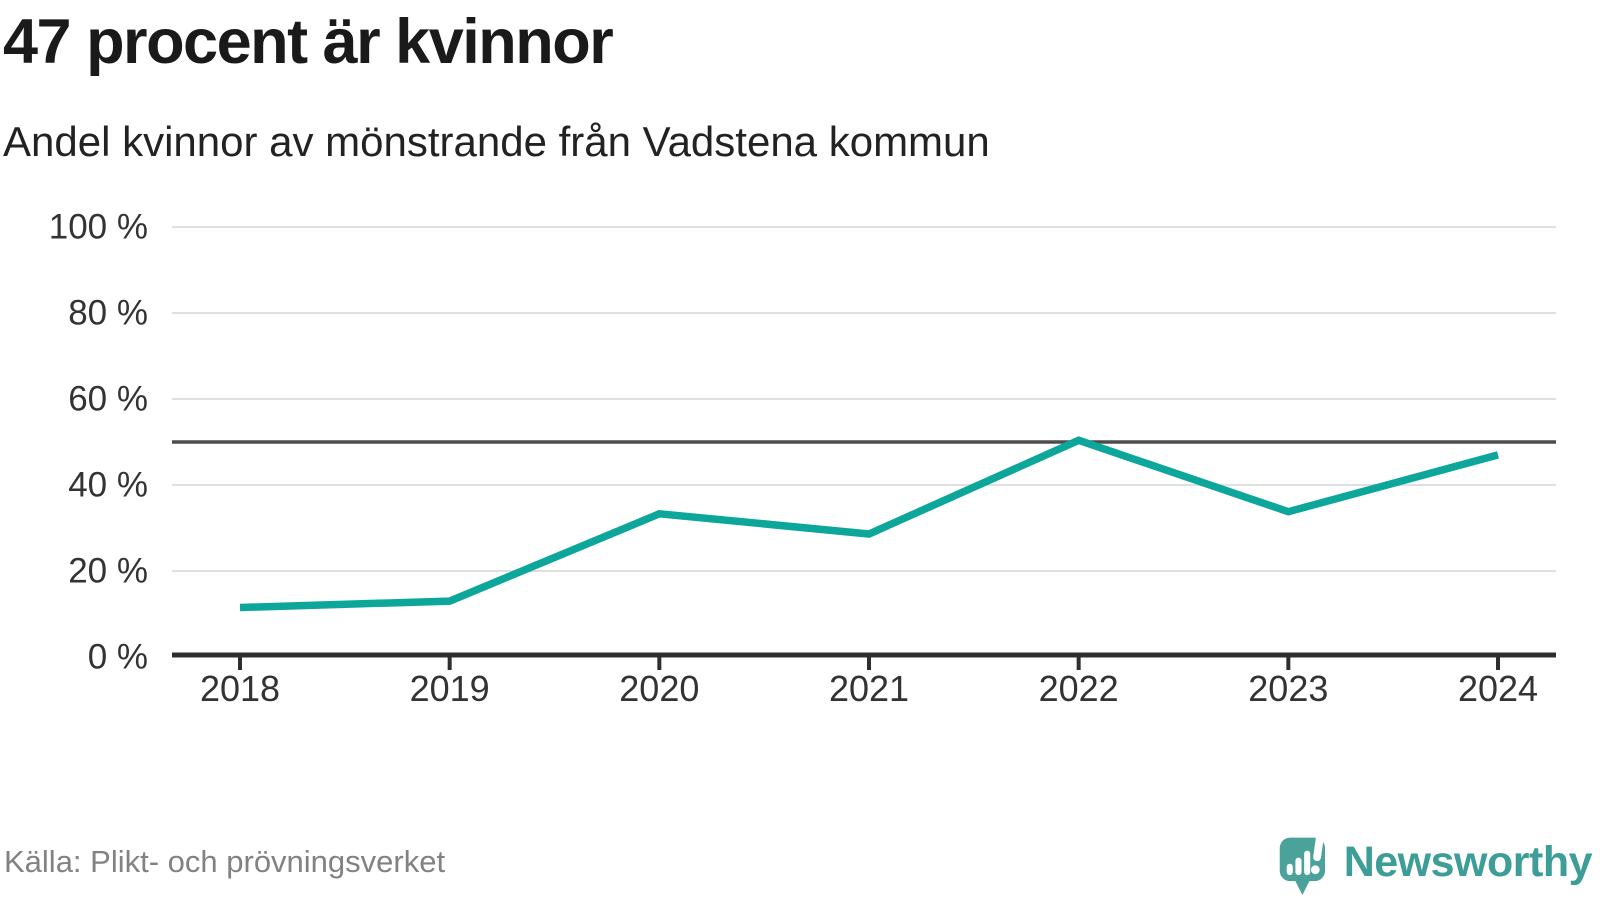  What do you see at coordinates (450, 688) in the screenshot?
I see `x-axis-tick-label: 2019` at bounding box center [450, 688].